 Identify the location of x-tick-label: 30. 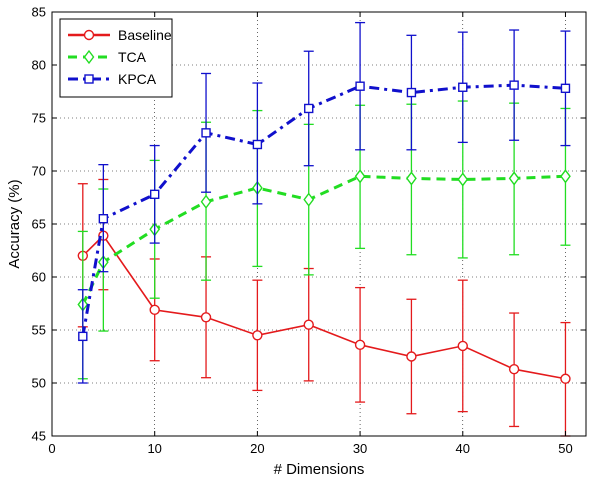
(360, 448).